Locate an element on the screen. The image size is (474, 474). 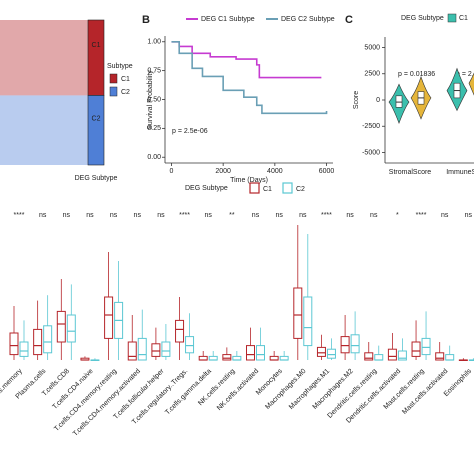
y-tick-label: -5000 is located at coordinates (371, 152).